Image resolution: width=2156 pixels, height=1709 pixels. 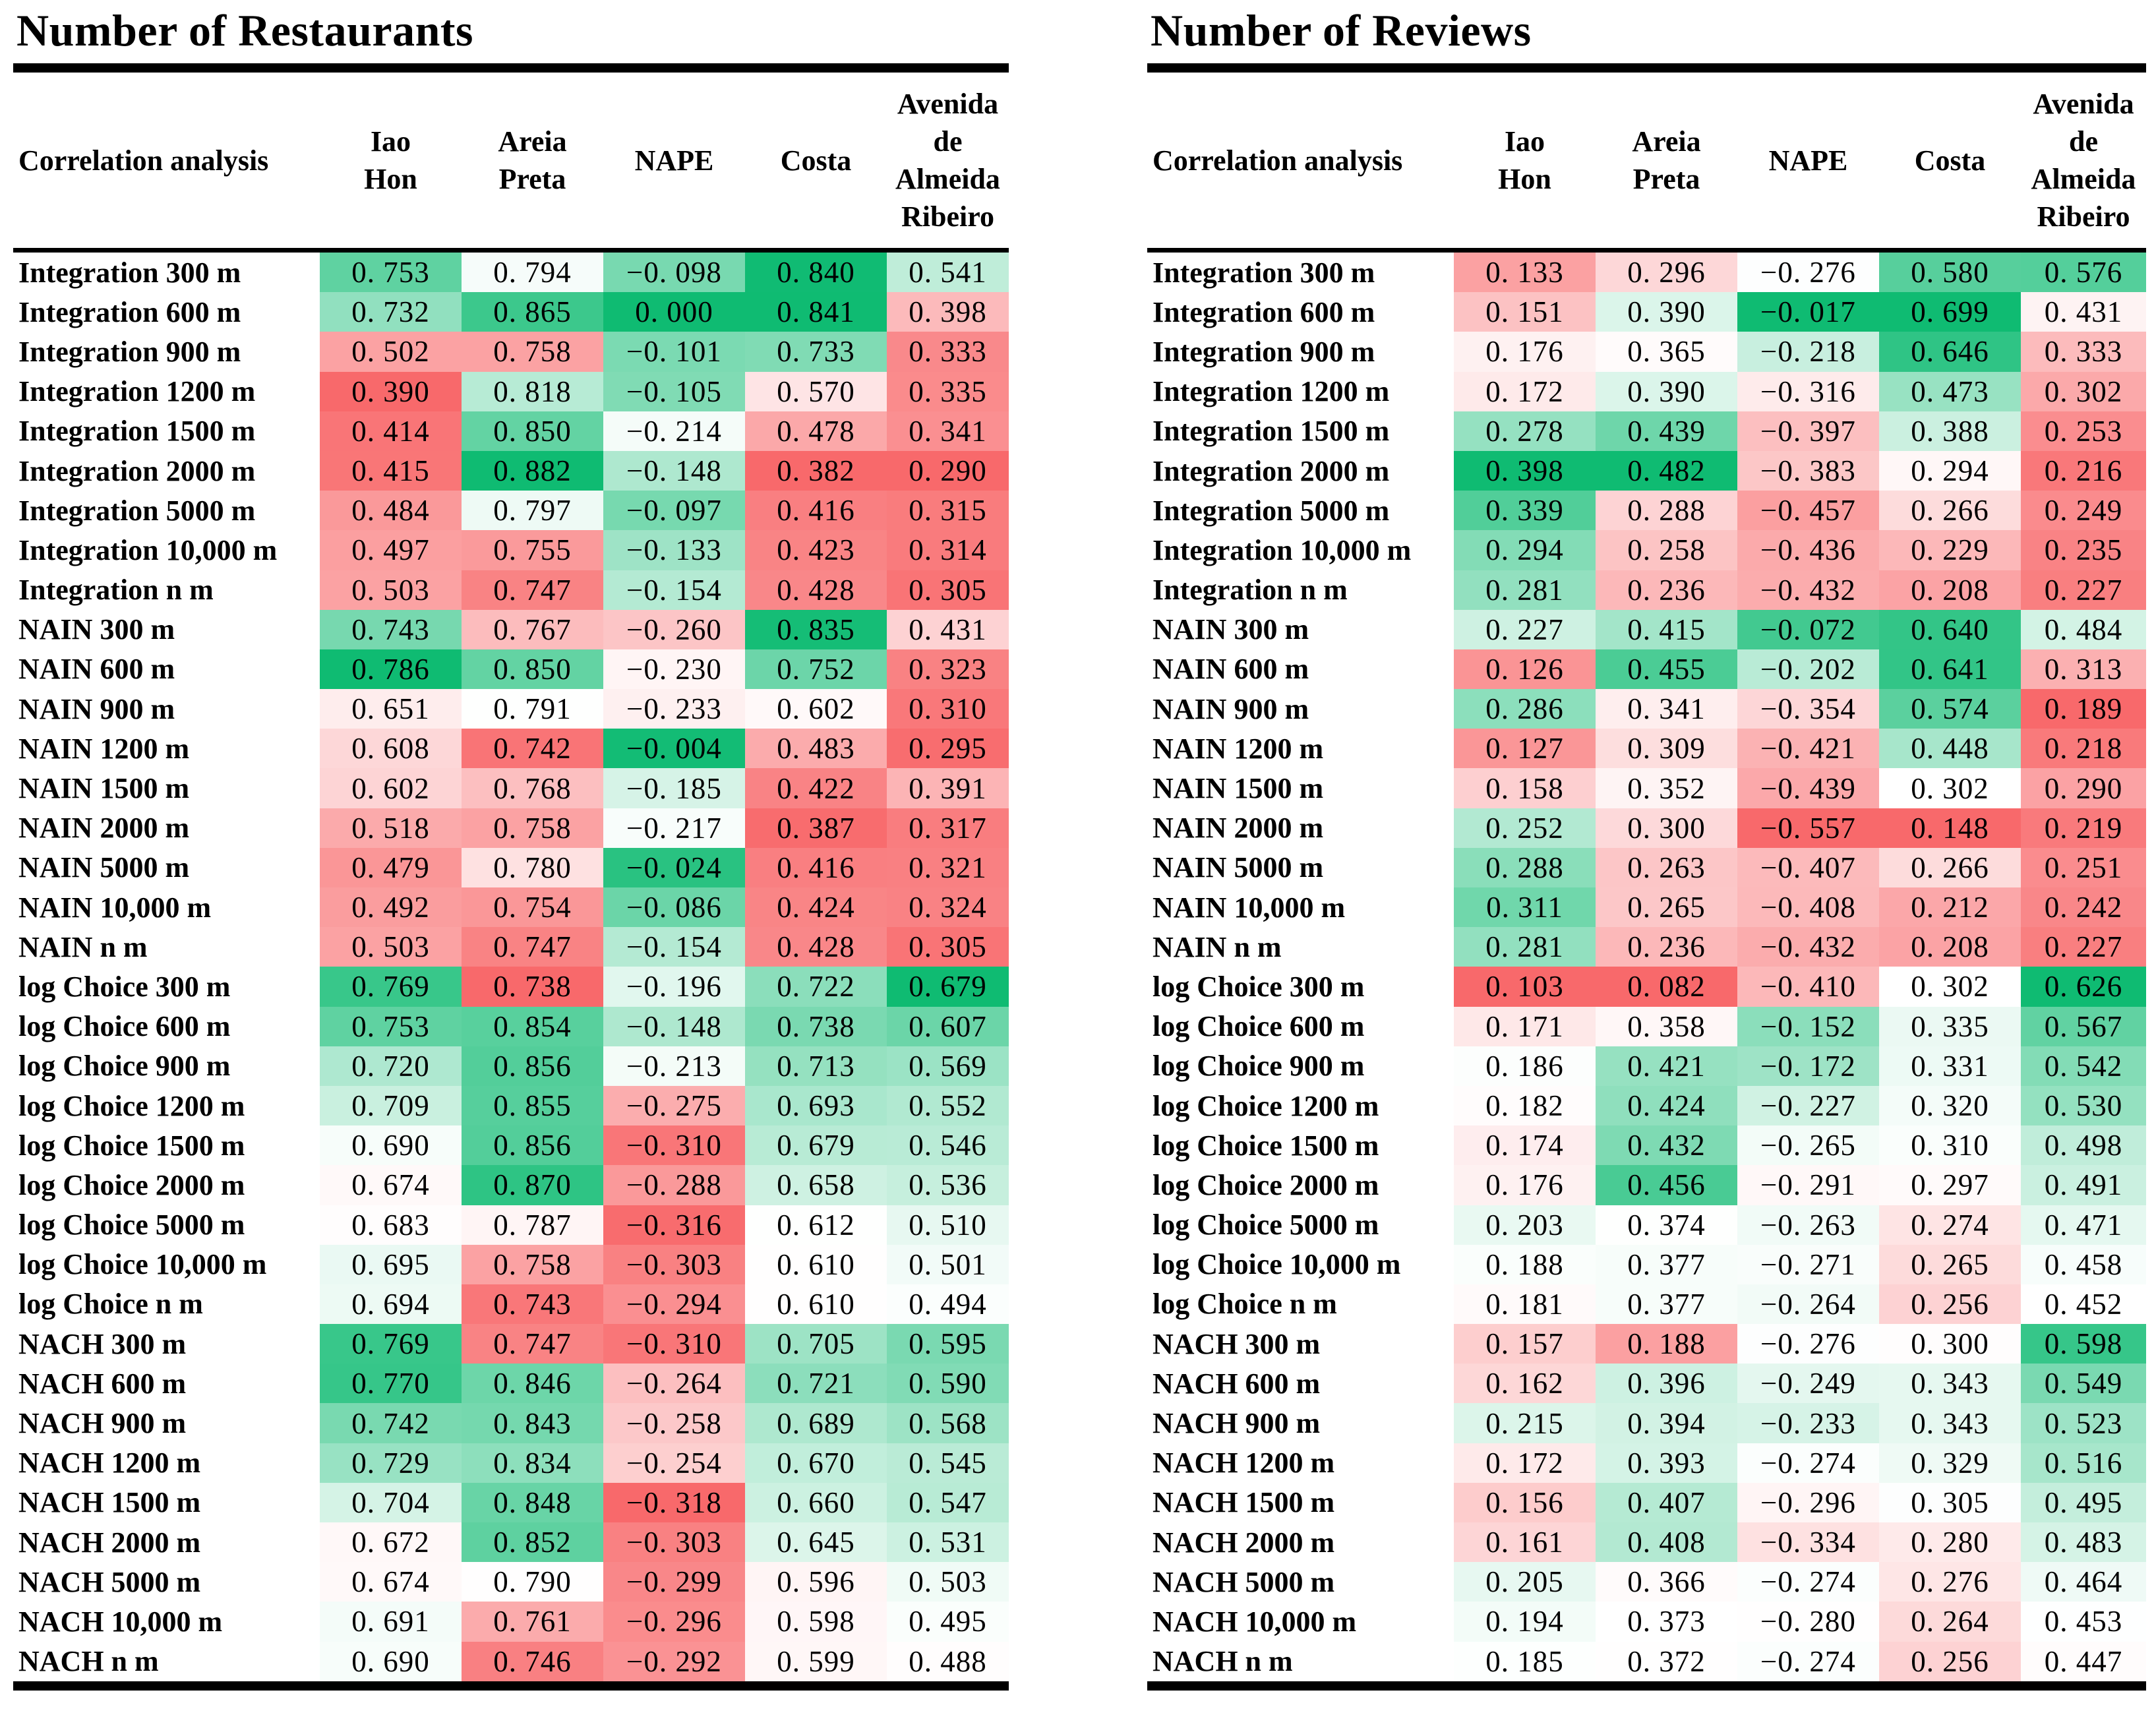 What do you see at coordinates (2083, 431) in the screenshot?
I see `value-cell: 0. 253` at bounding box center [2083, 431].